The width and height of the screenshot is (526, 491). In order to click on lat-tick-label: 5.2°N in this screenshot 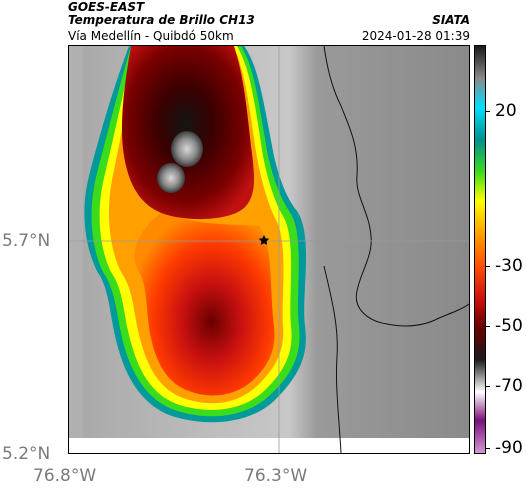, I will do `click(26, 454)`.